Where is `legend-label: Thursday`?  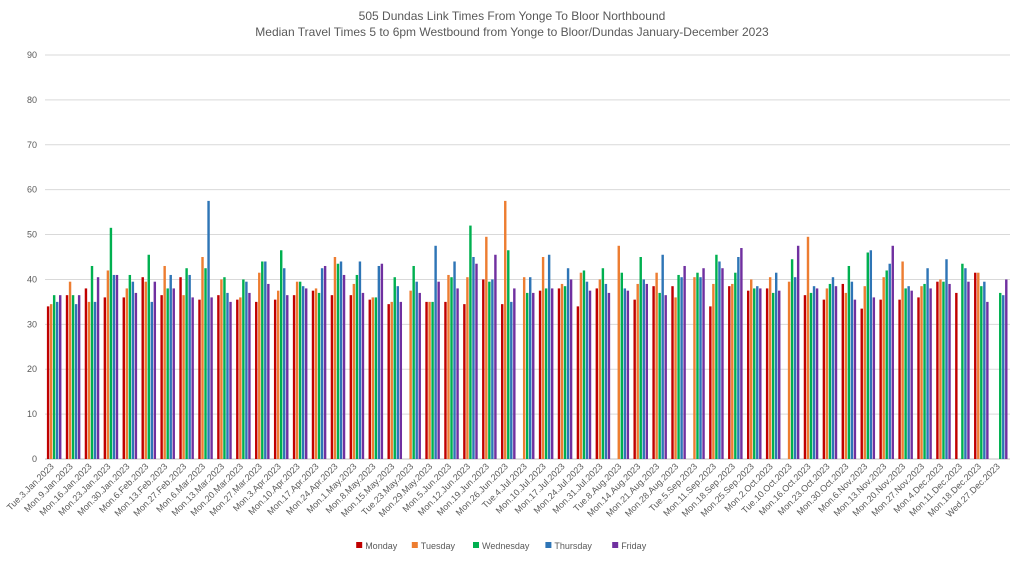
legend-label: Thursday is located at coordinates (573, 546).